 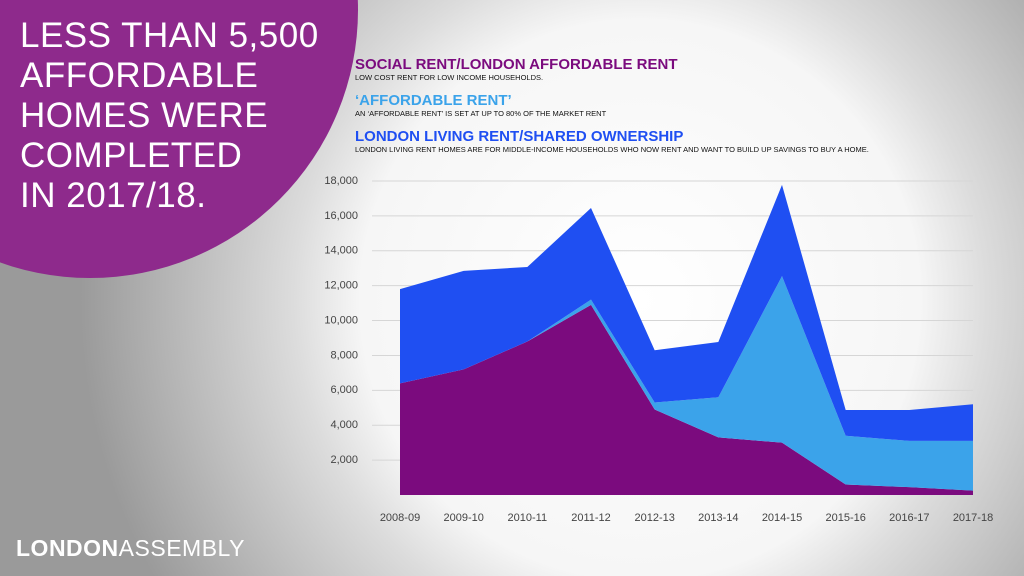 I want to click on logo-light: ASSEMBLY, so click(x=181, y=548).